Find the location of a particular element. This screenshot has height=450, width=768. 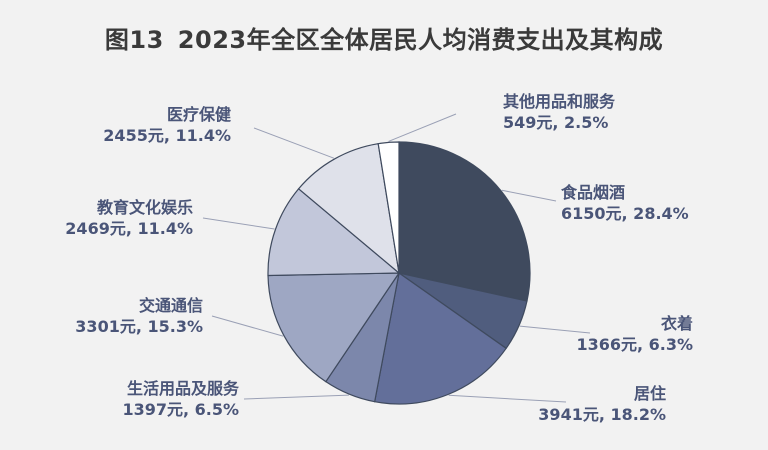

slice-label-name: 衣着 is located at coordinates (676, 323).